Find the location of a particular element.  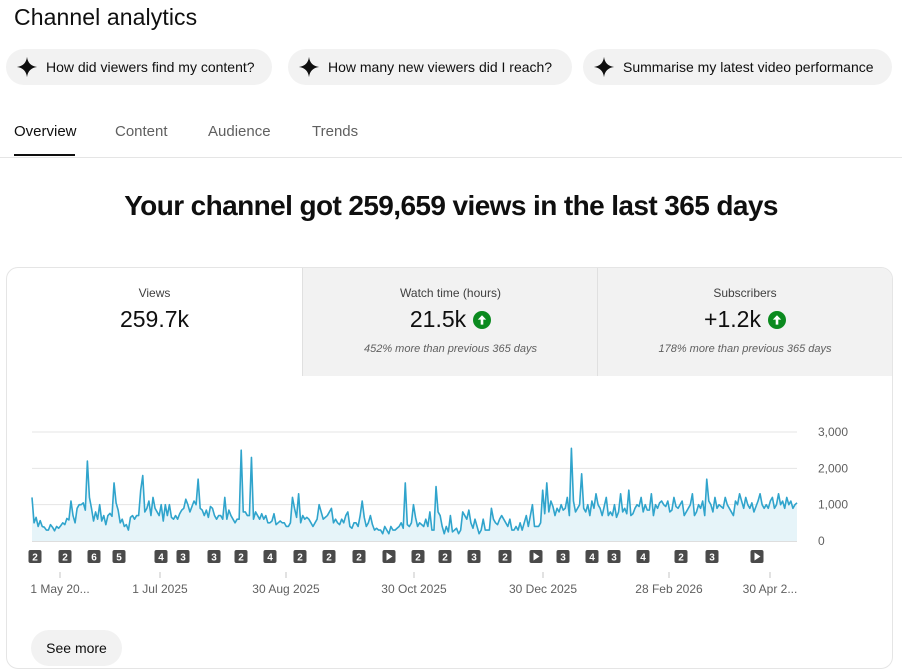

video-marker-count: 3 is located at coordinates (474, 558).